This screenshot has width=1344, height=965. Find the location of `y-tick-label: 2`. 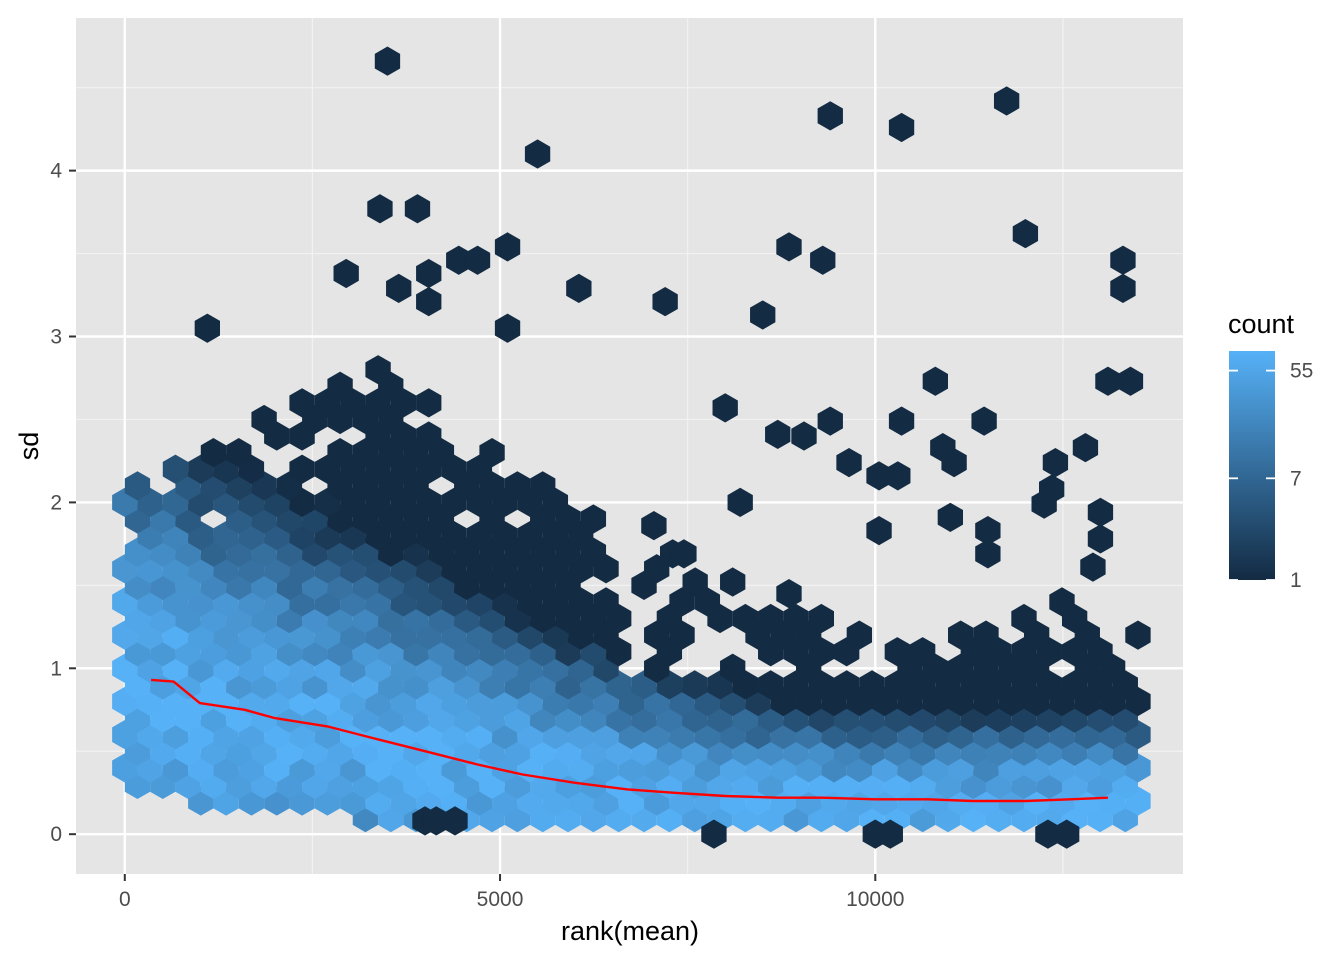

y-tick-label: 2 is located at coordinates (56, 502).